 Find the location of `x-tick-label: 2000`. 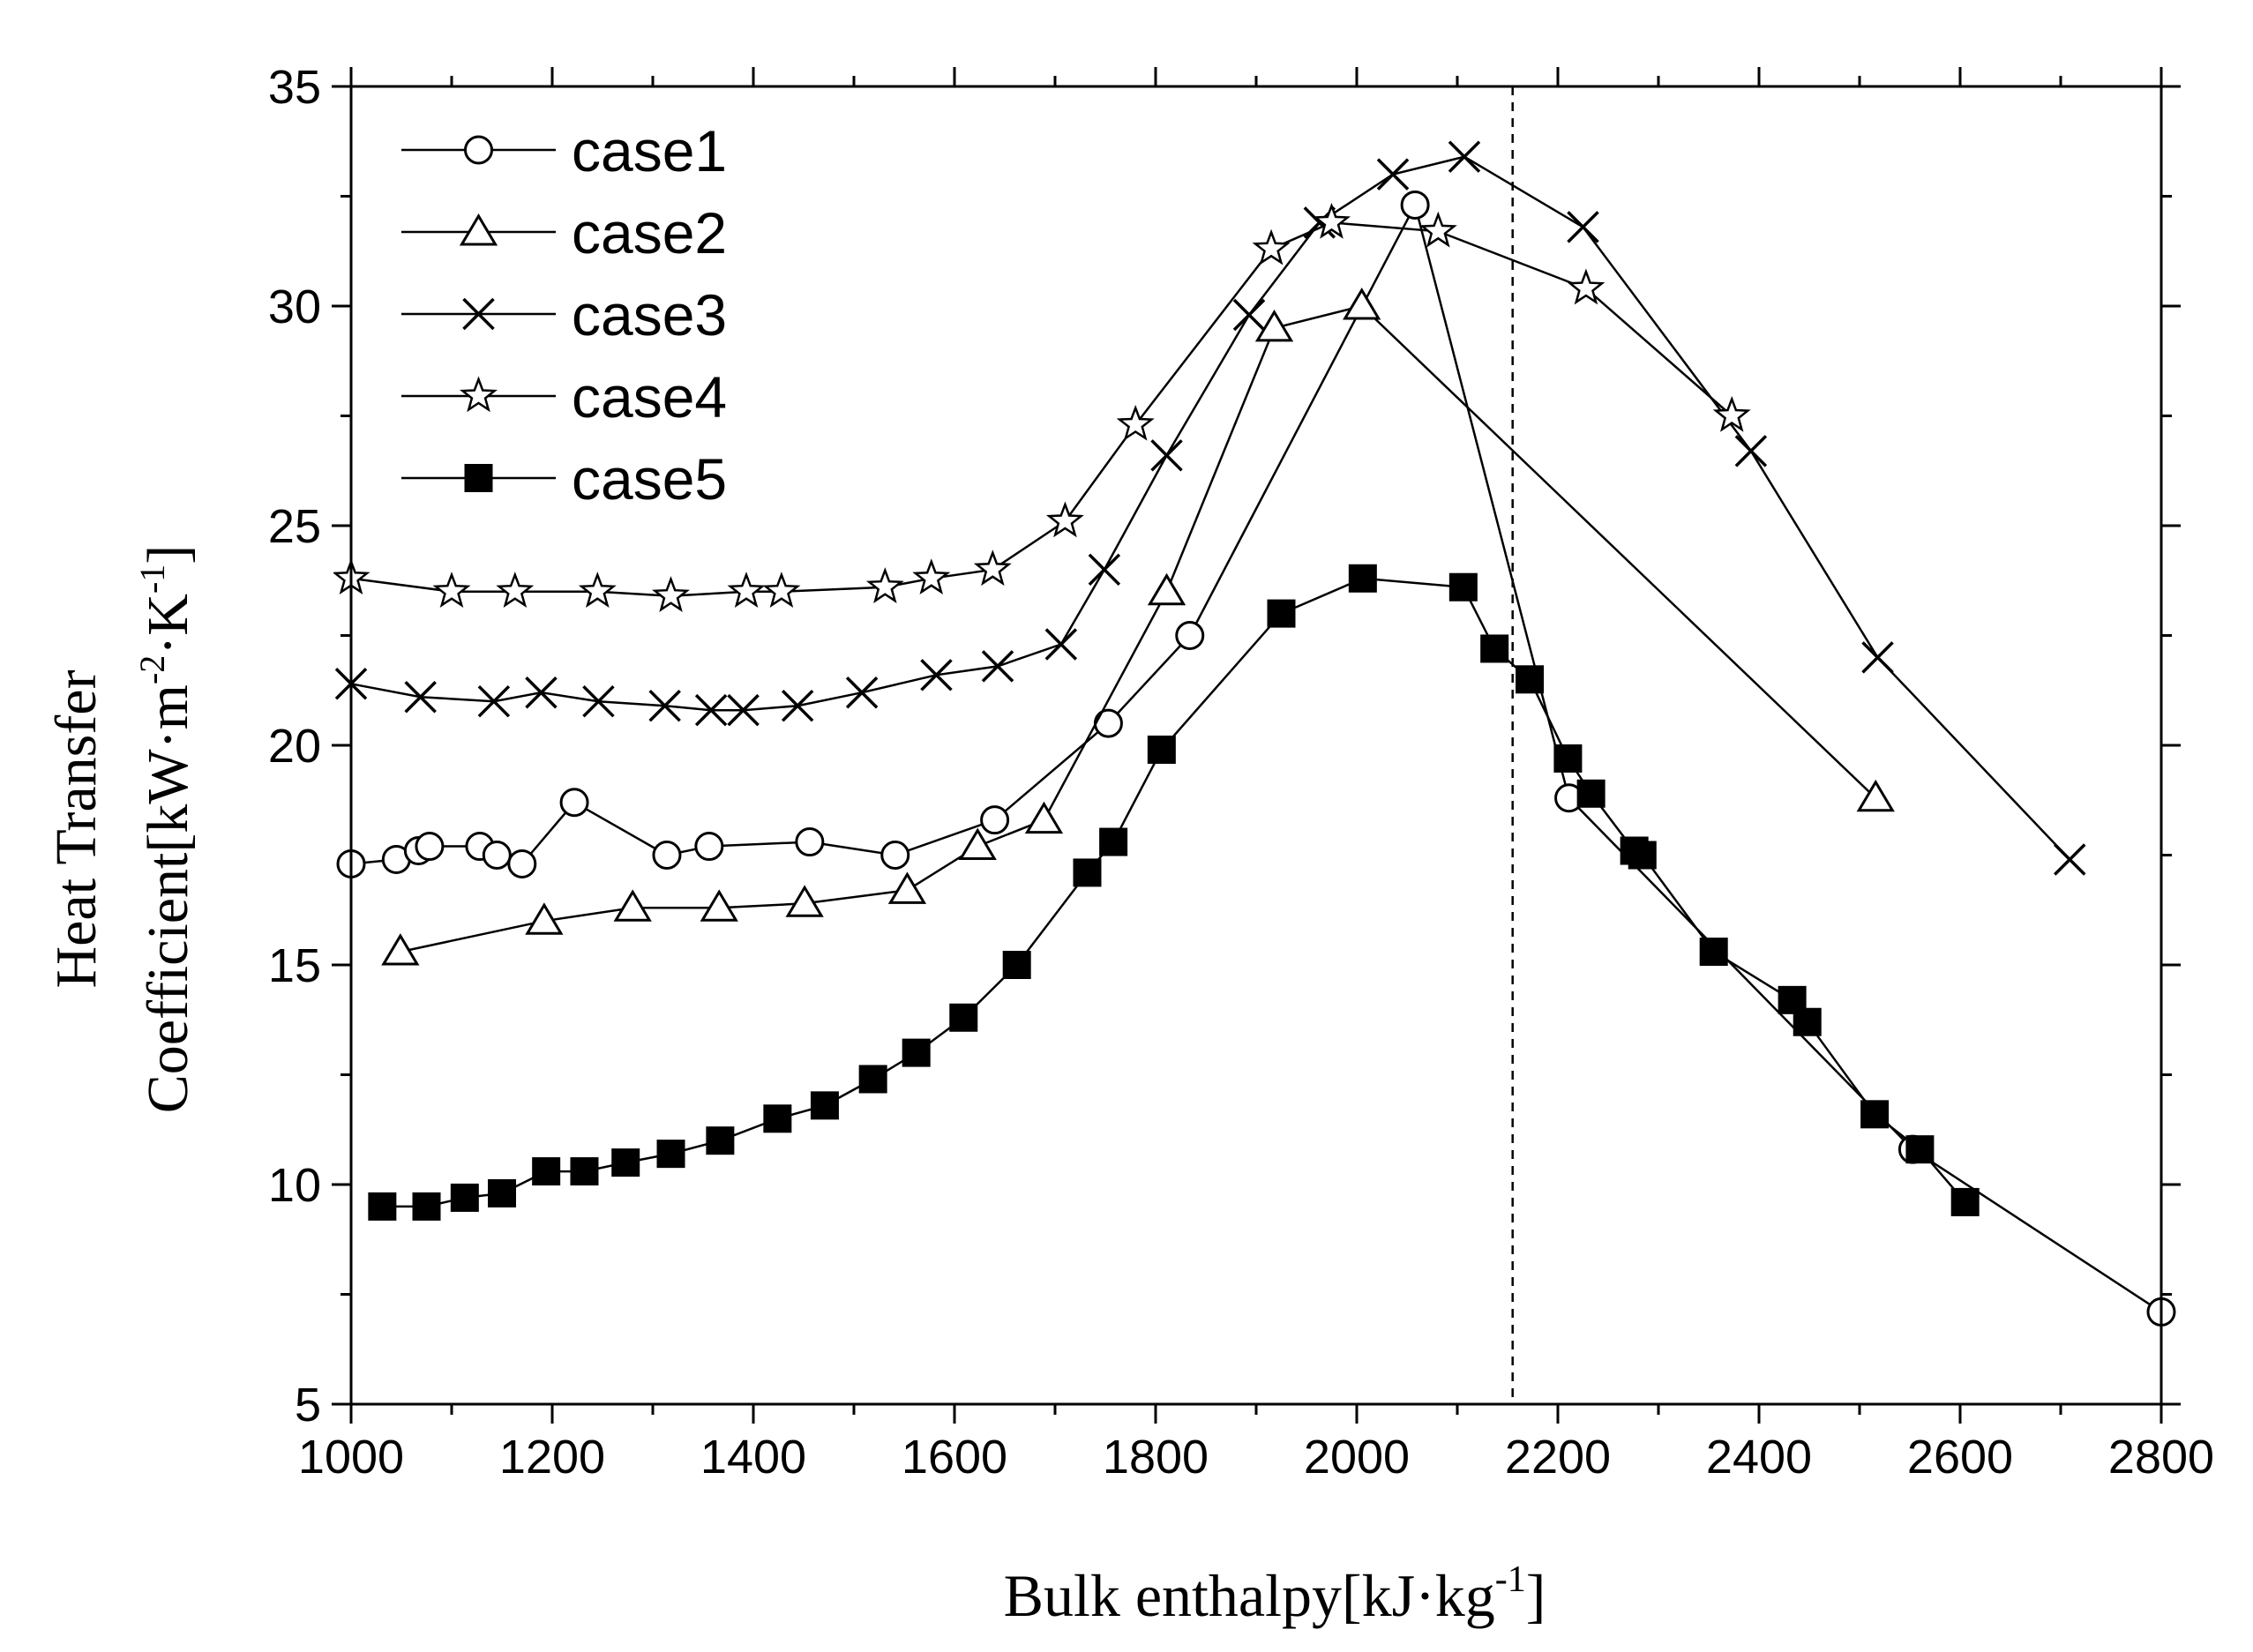

x-tick-label: 2000 is located at coordinates (1357, 1457).